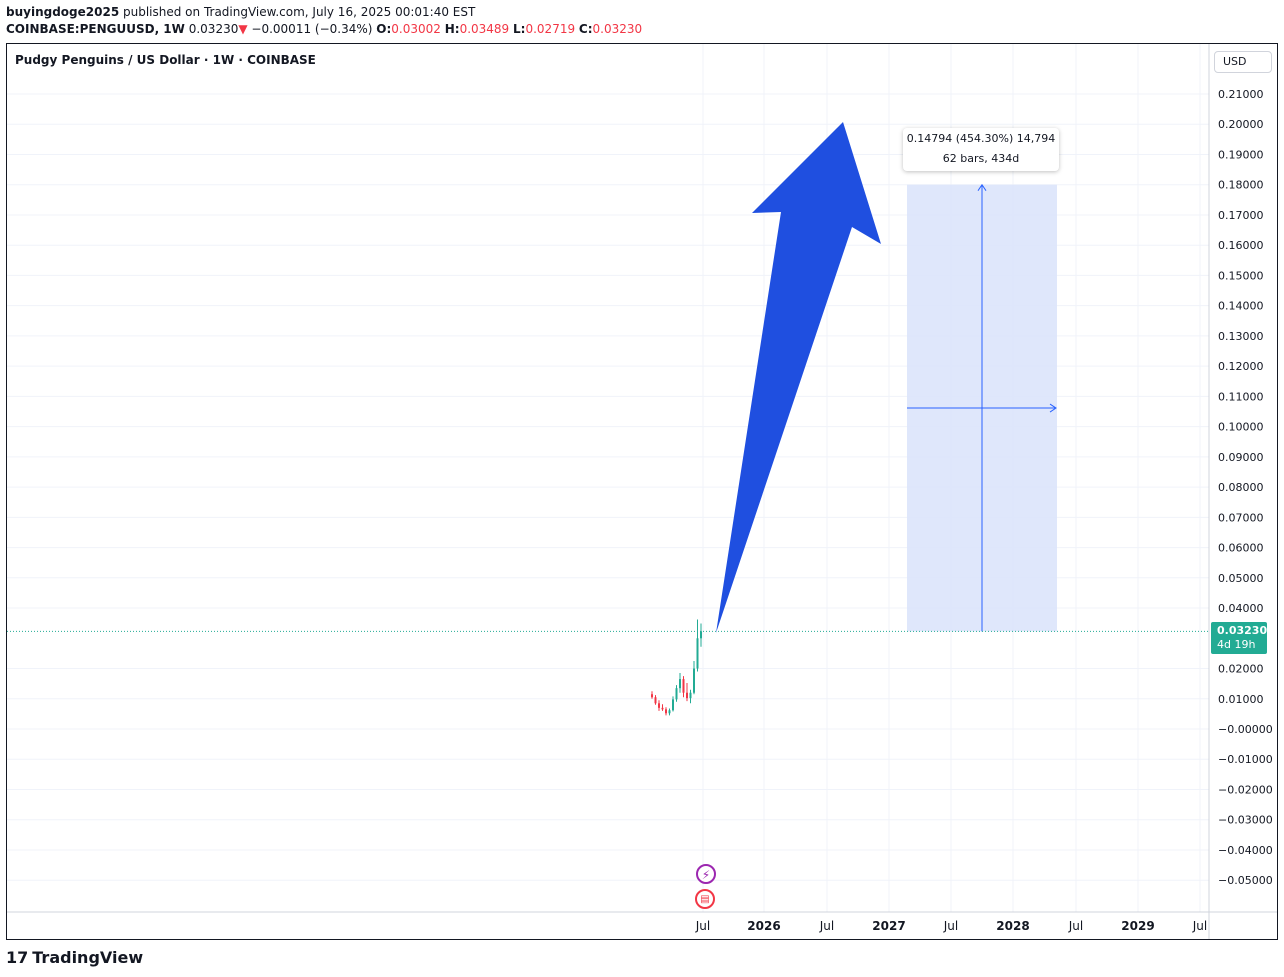 This screenshot has height=977, width=1284. Describe the element at coordinates (1241, 275) in the screenshot. I see `price-tick-label: 0.15000` at that location.